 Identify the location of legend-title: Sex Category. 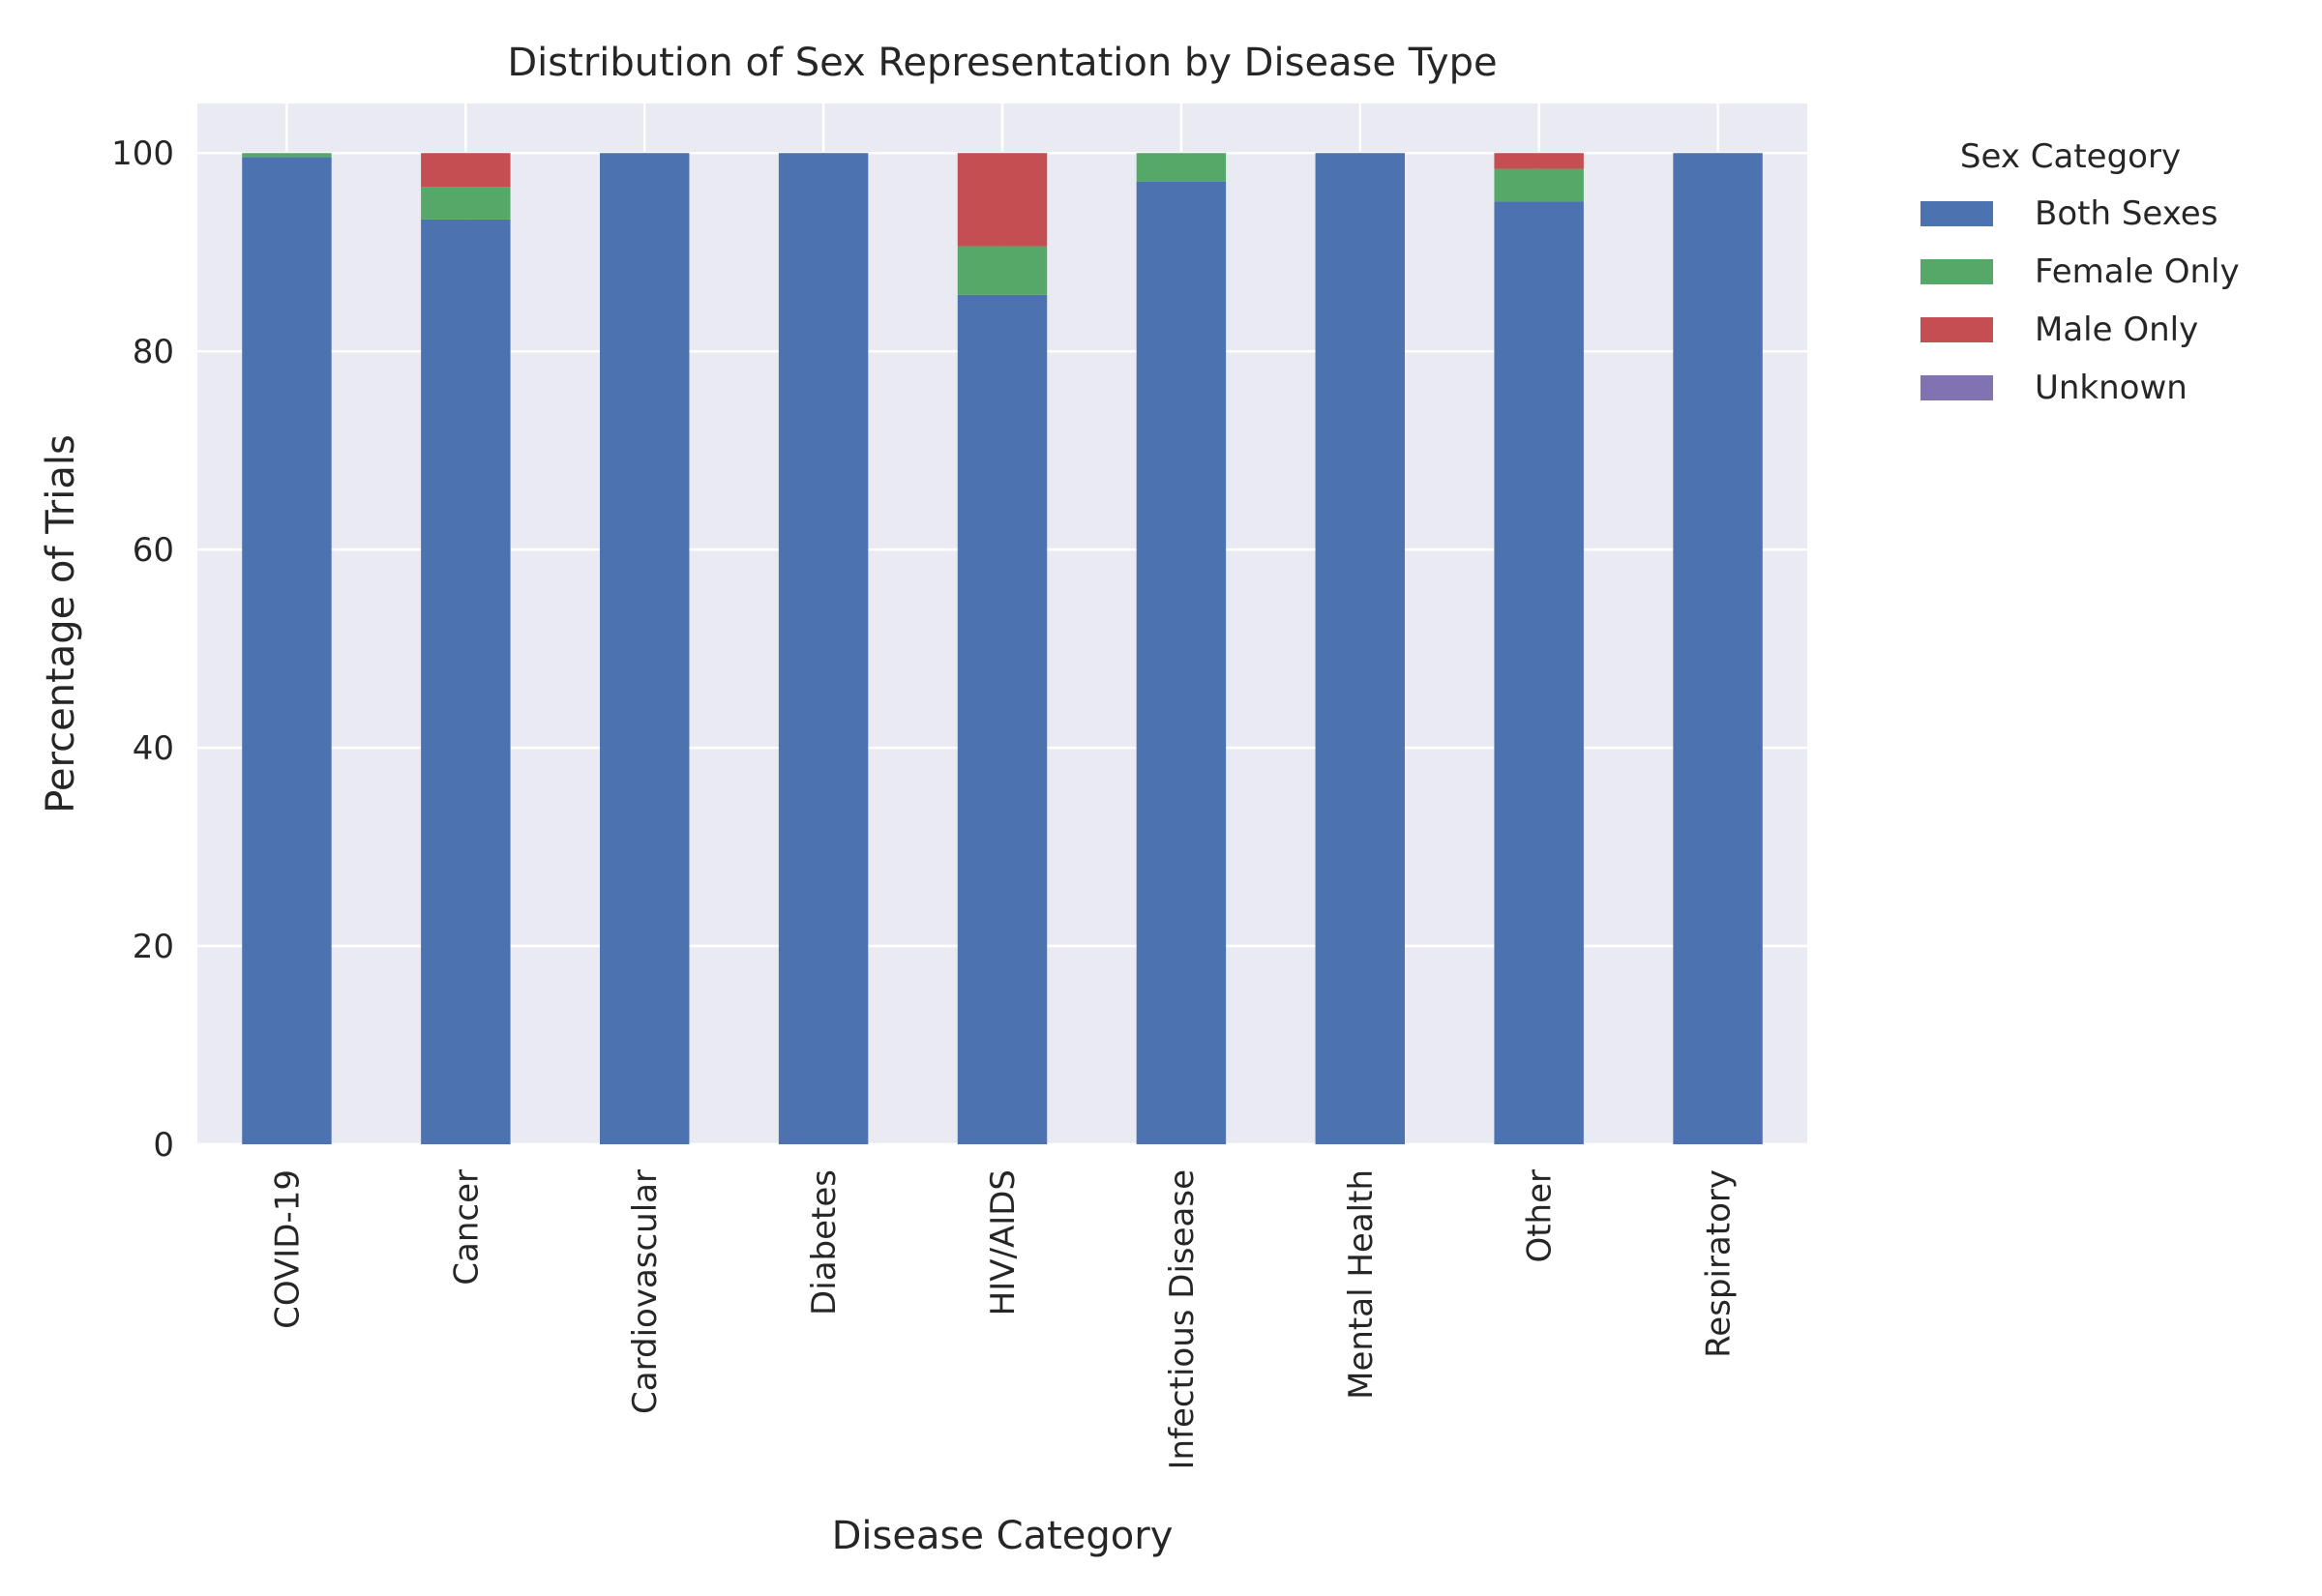
(2070, 156).